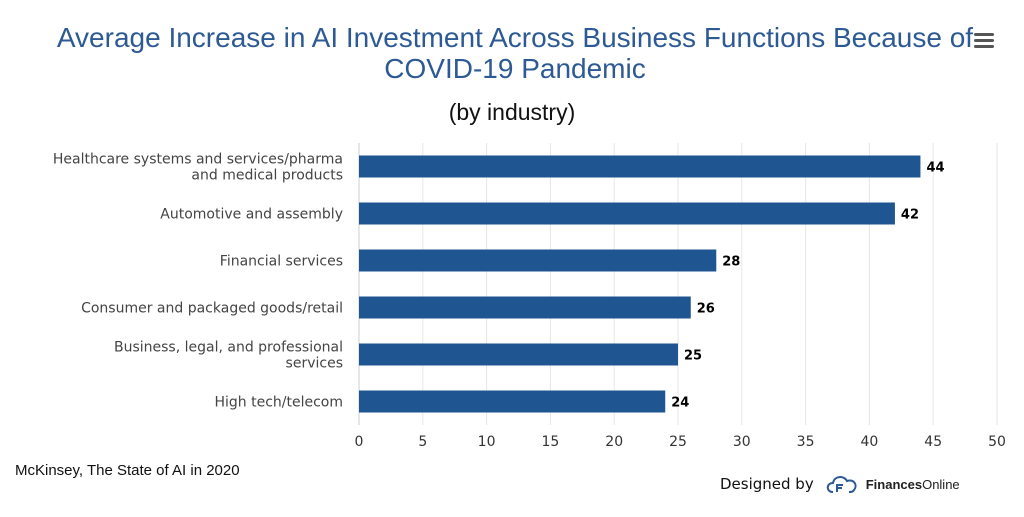 Image resolution: width=1024 pixels, height=517 pixels. Describe the element at coordinates (910, 215) in the screenshot. I see `data-label: 42` at that location.